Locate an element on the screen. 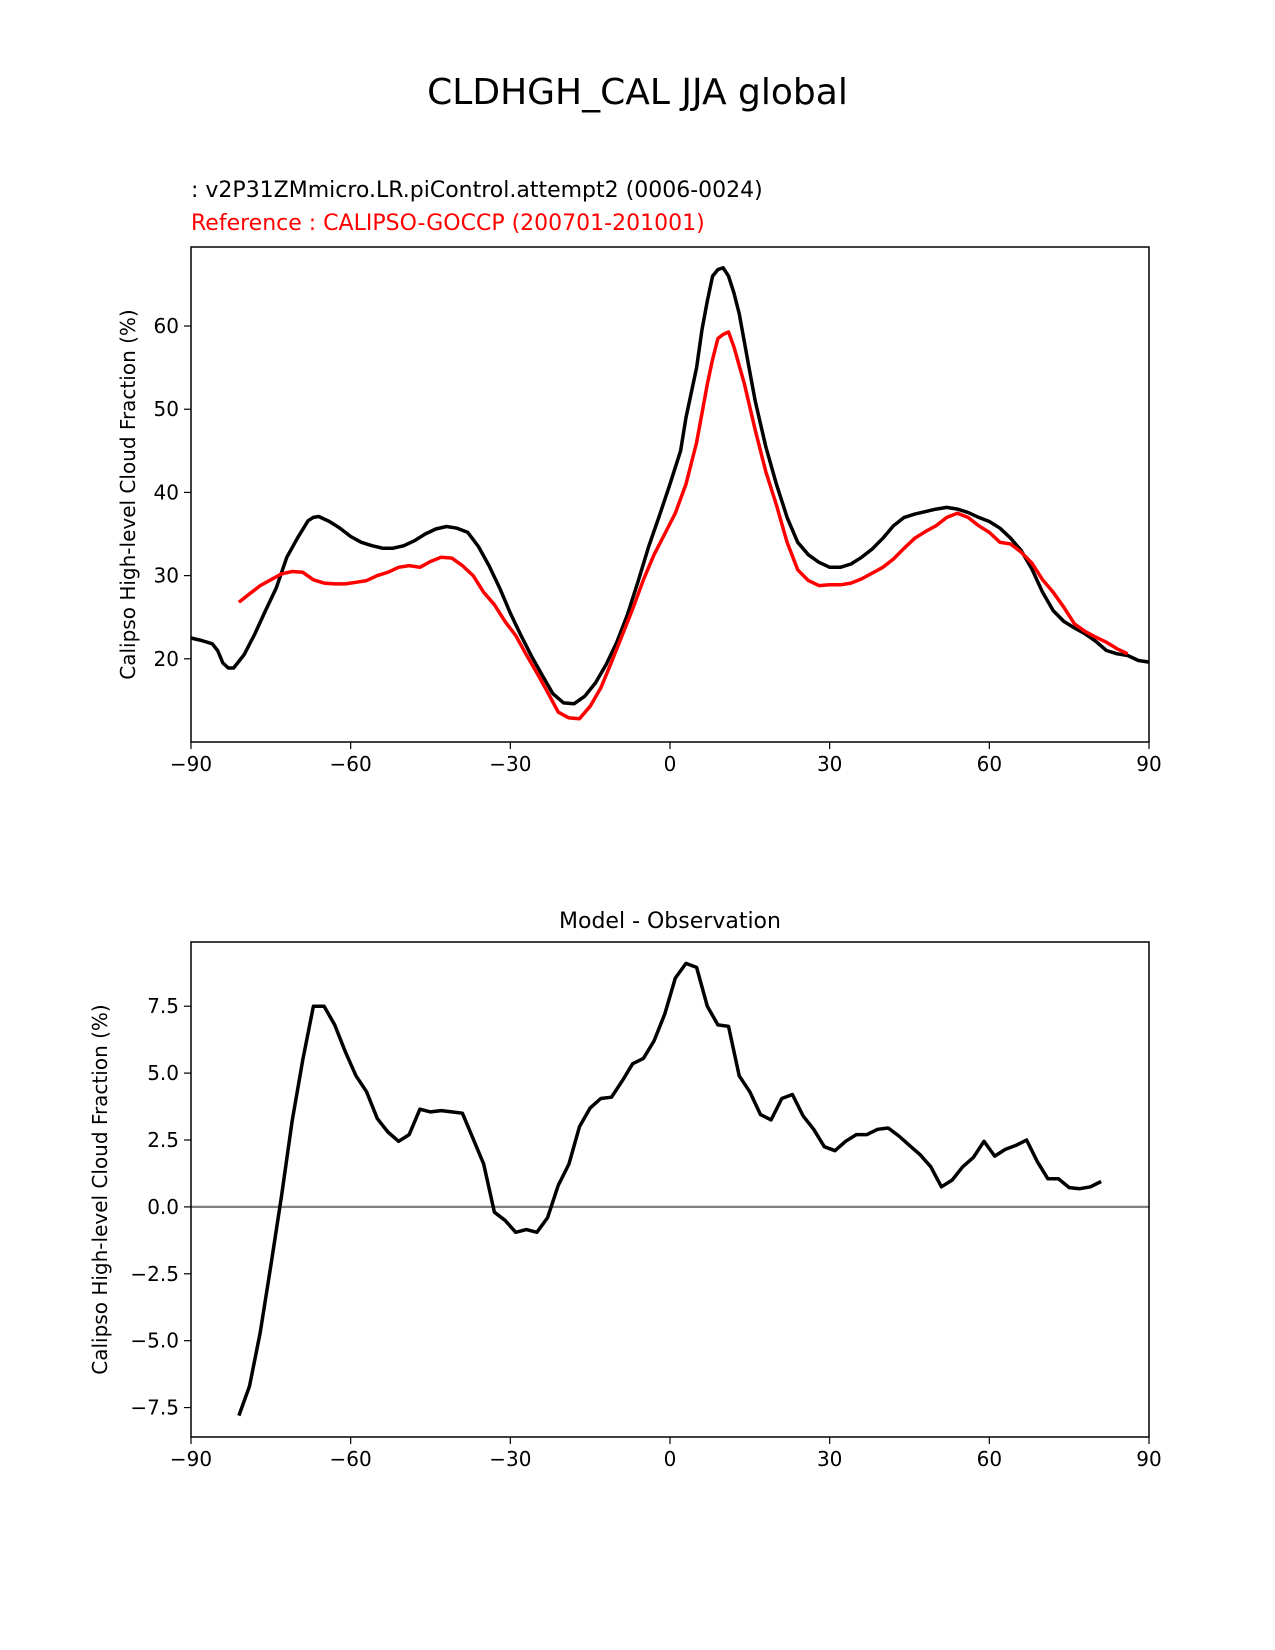 The height and width of the screenshot is (1650, 1275). bottom-chart-title: Model - Observation is located at coordinates (670, 921).